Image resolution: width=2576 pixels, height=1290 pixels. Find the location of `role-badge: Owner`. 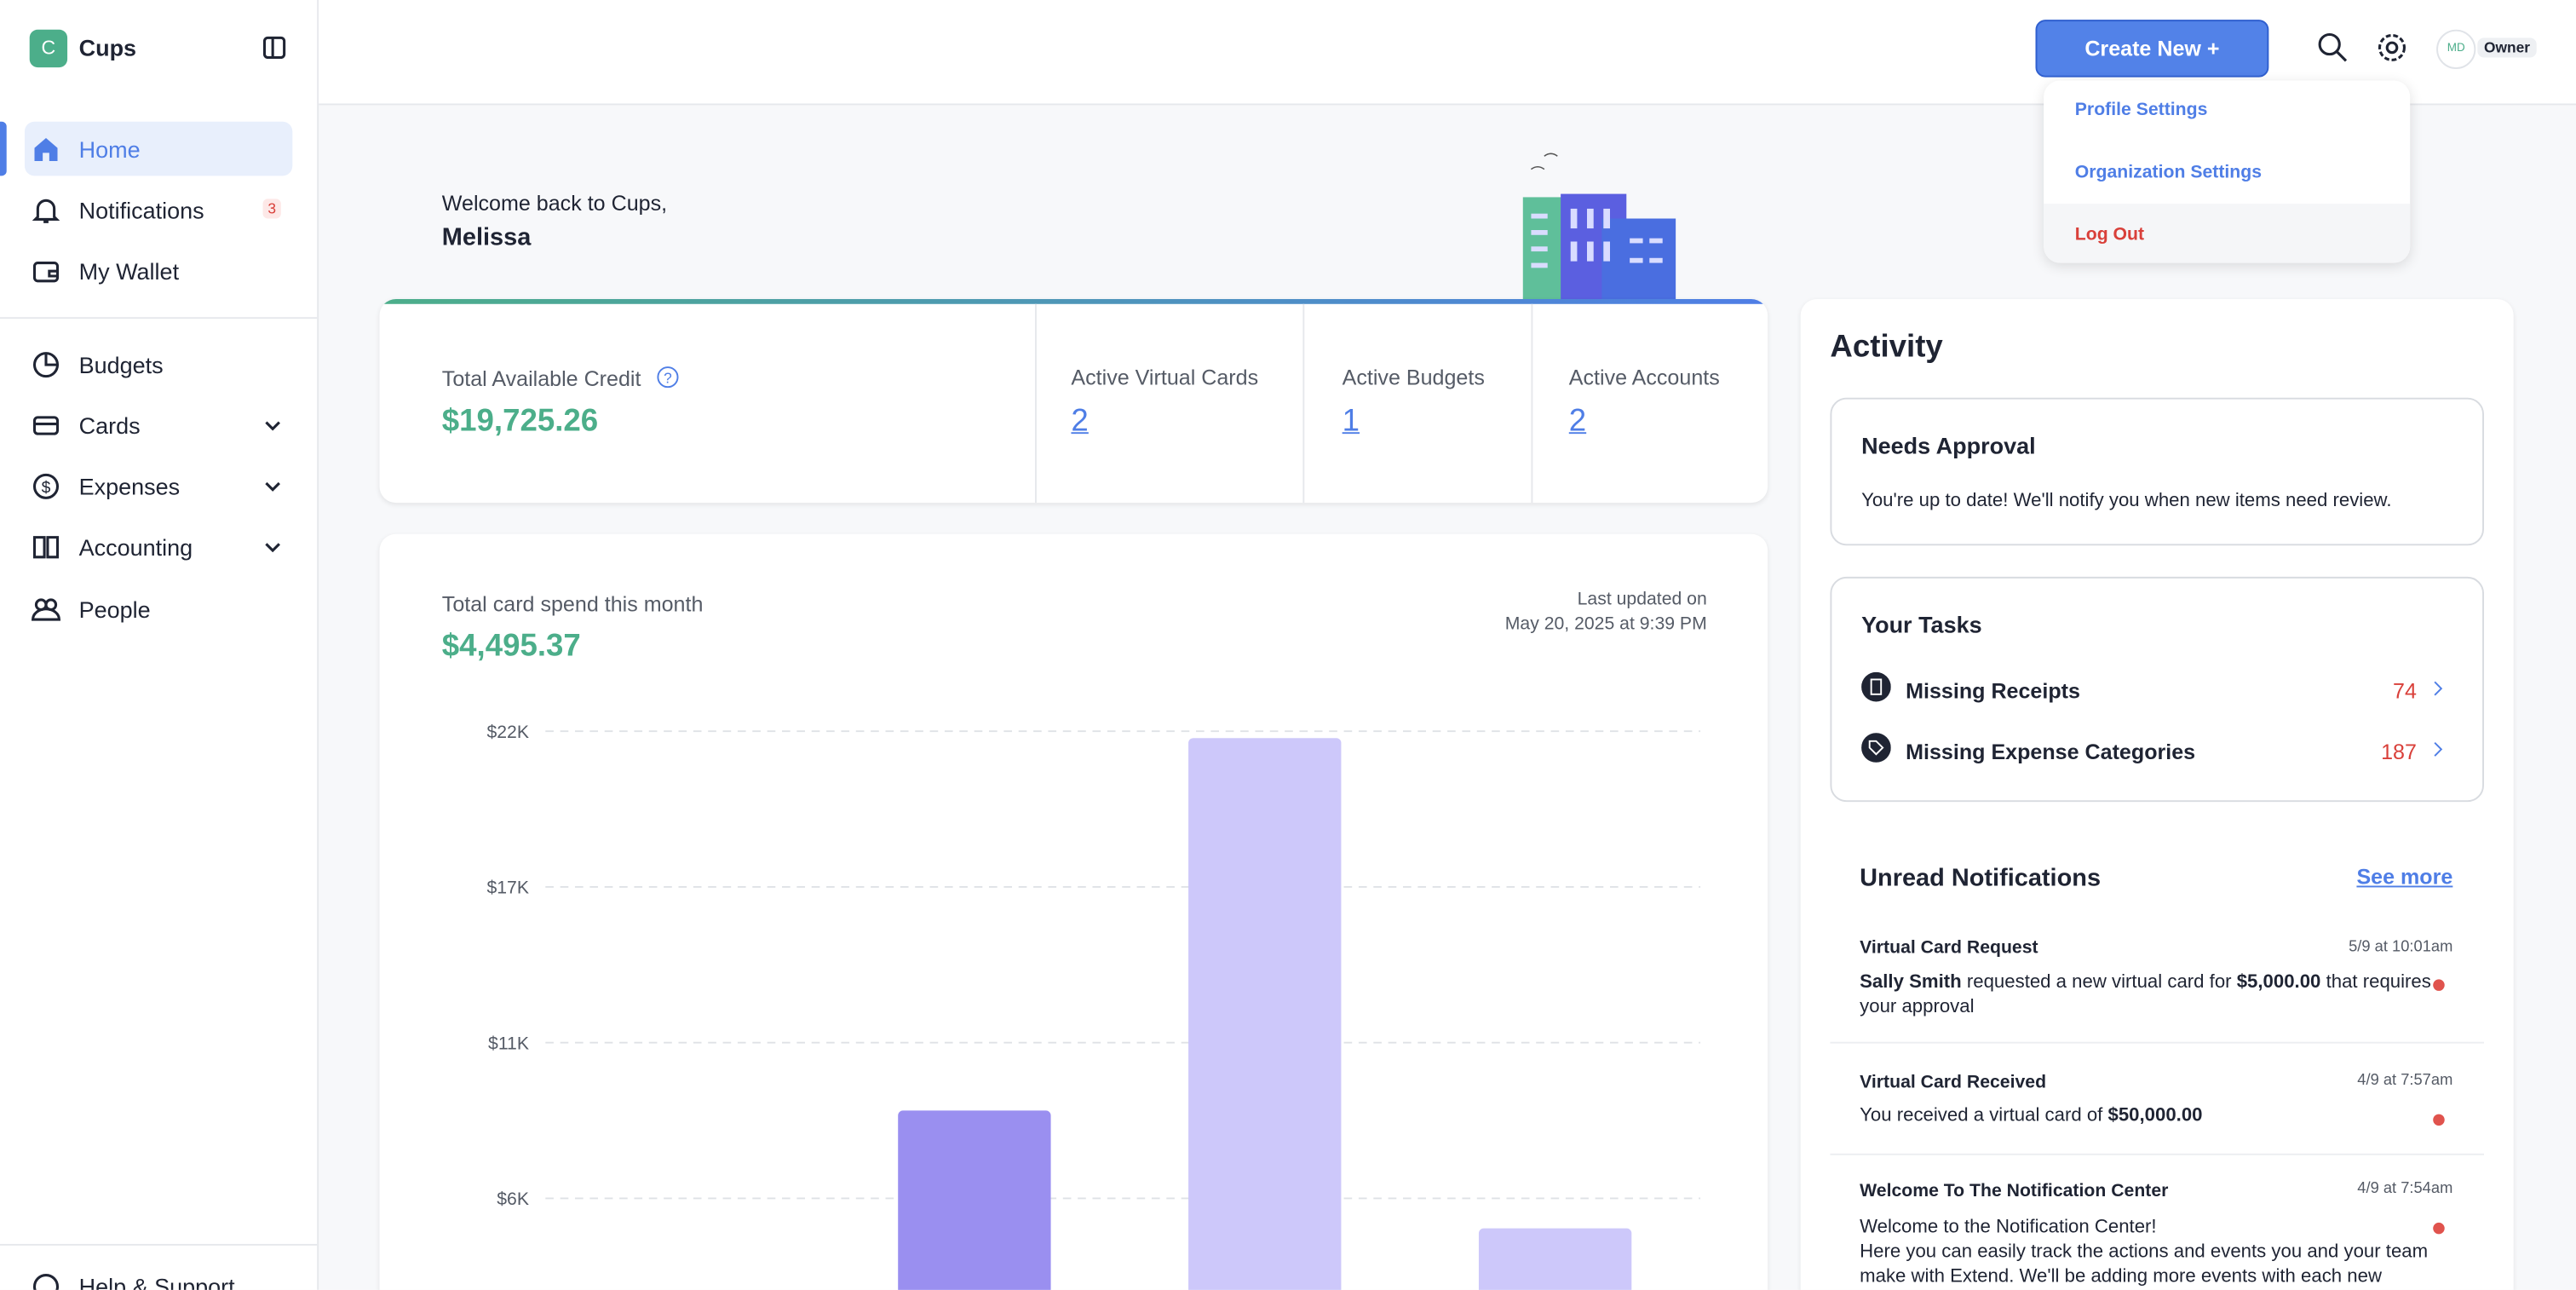

role-badge: Owner is located at coordinates (2507, 47).